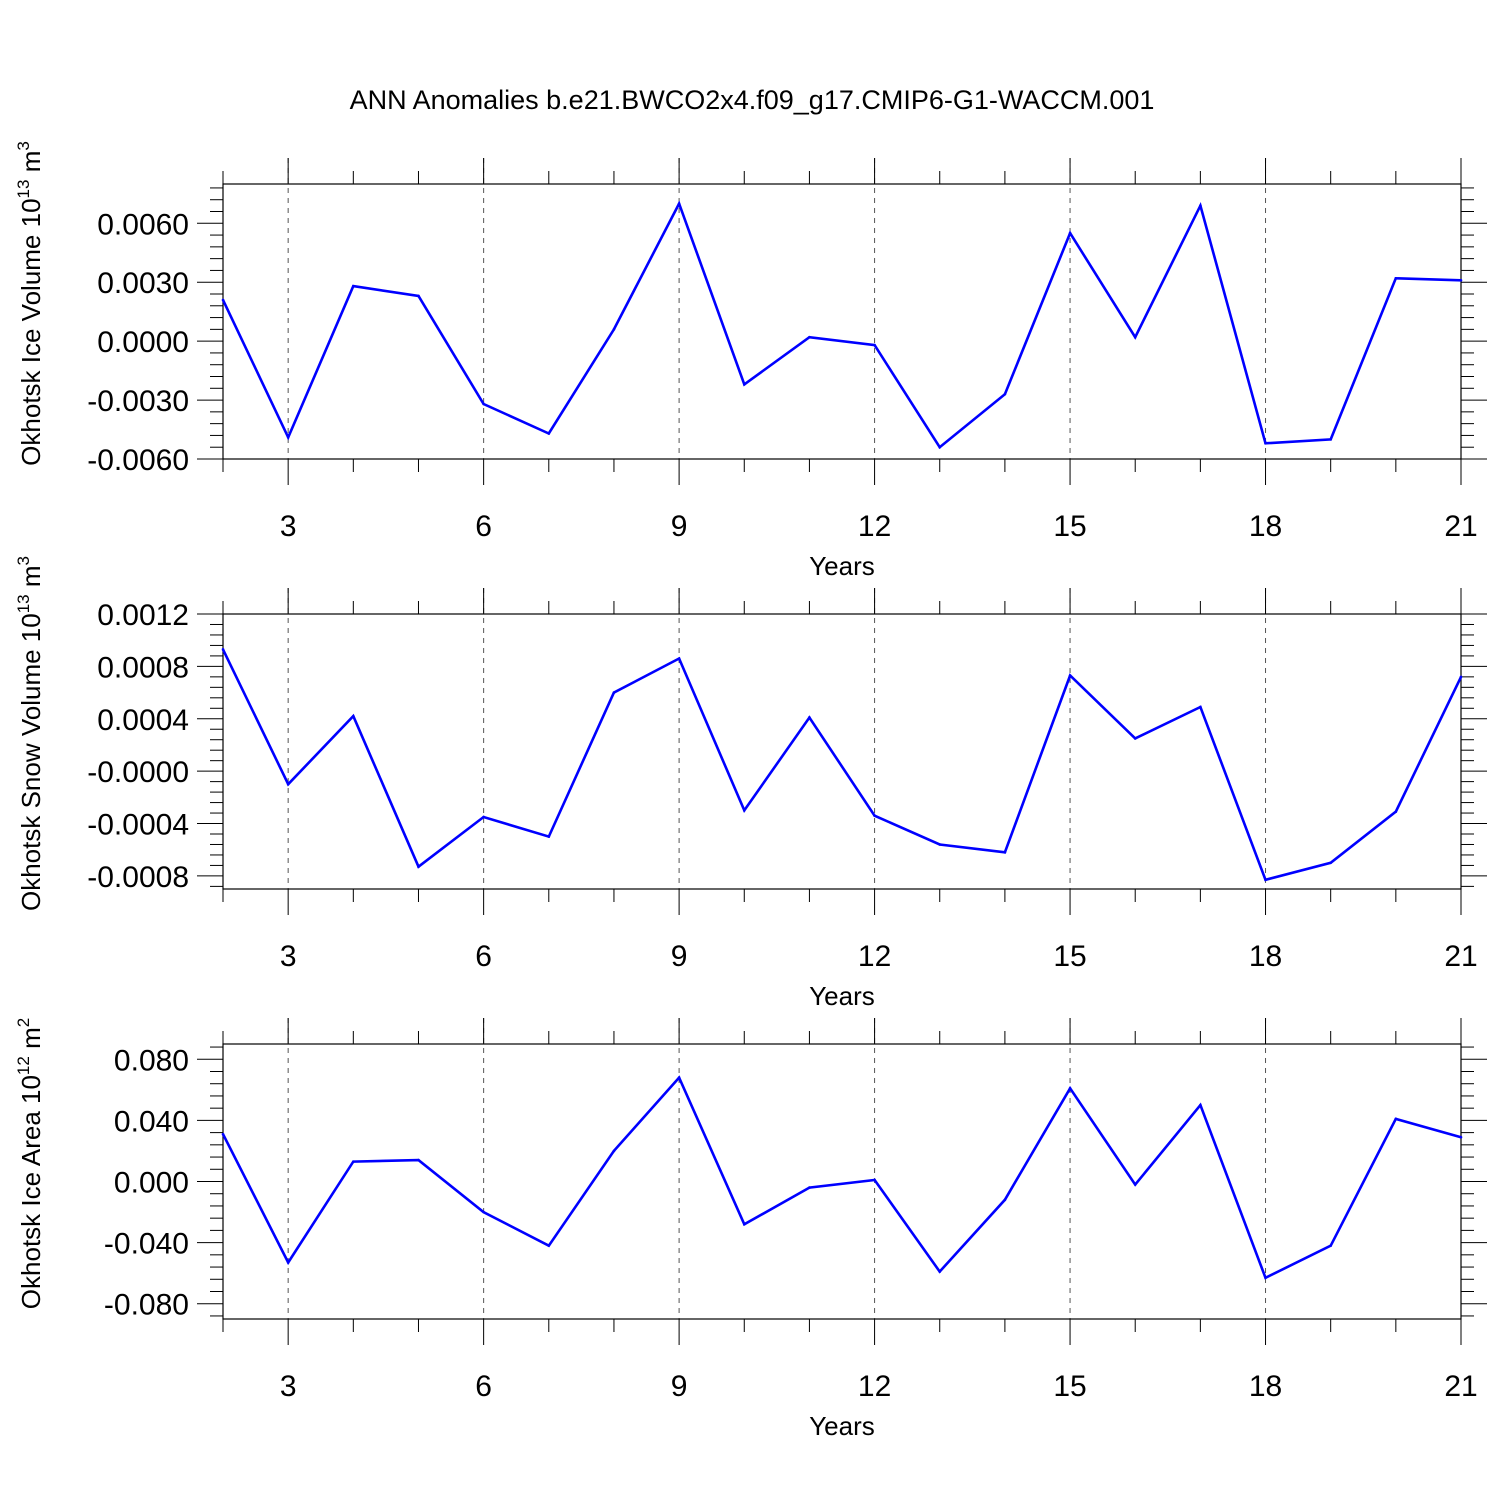  I want to click on y-axis-label: Okhotsk Ice Volume 1013 m3, so click(30, 303).